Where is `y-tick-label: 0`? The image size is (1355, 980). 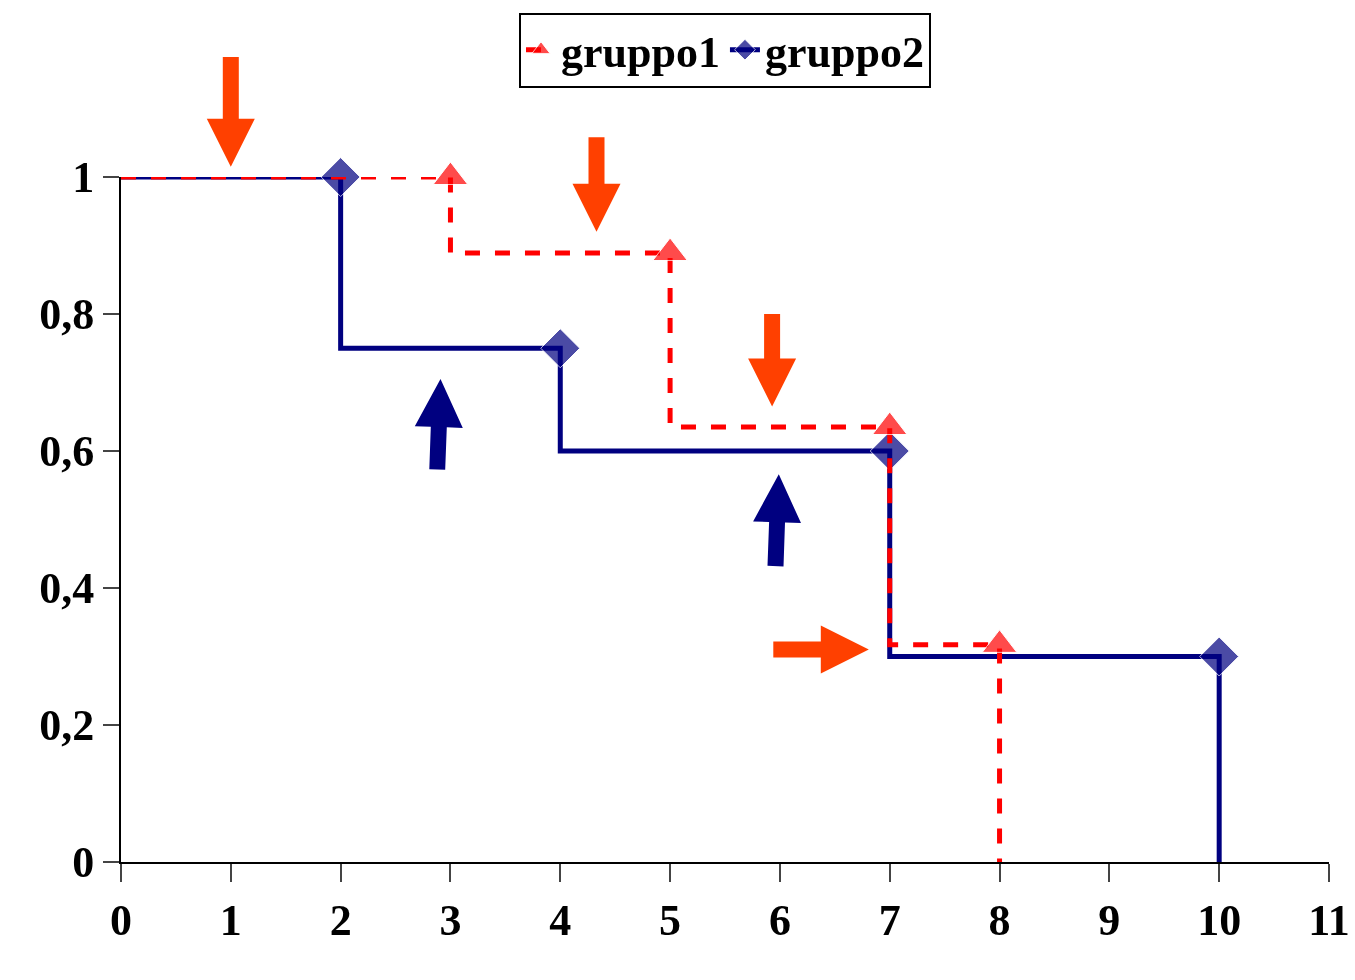 y-tick-label: 0 is located at coordinates (83, 863).